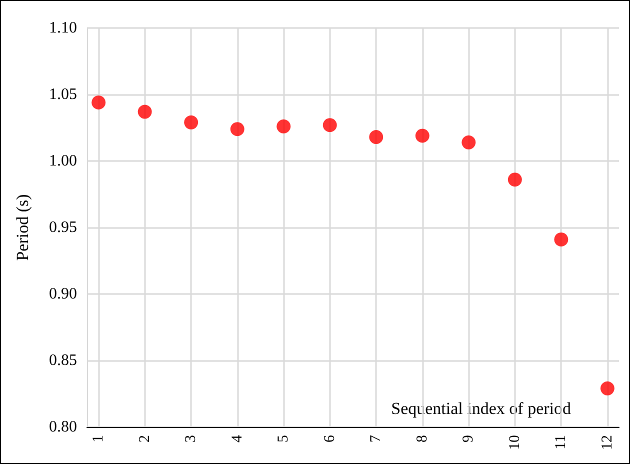 The height and width of the screenshot is (466, 632). What do you see at coordinates (63, 28) in the screenshot?
I see `y-tick-label: 1.10` at bounding box center [63, 28].